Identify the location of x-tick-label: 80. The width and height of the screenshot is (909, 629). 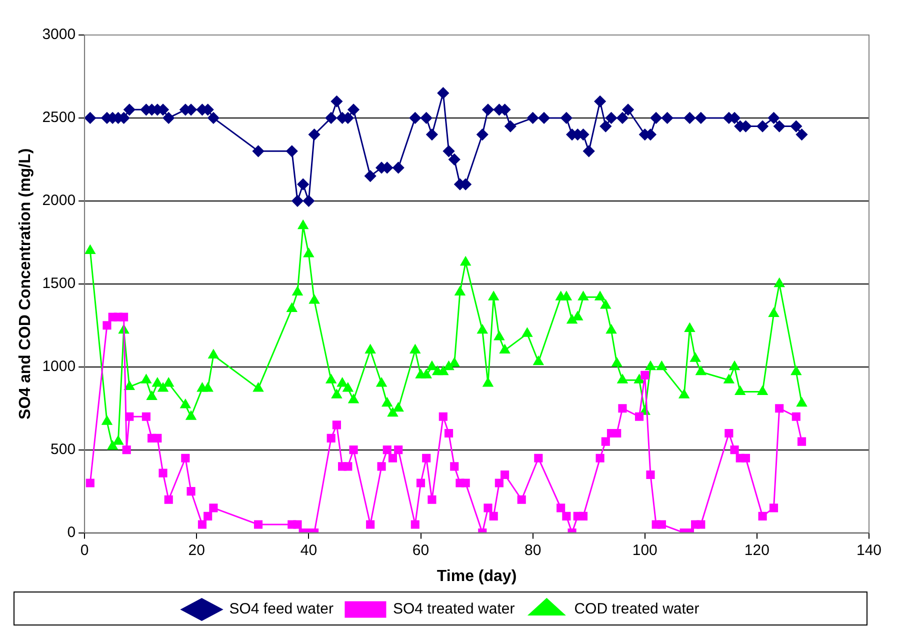
(533, 550).